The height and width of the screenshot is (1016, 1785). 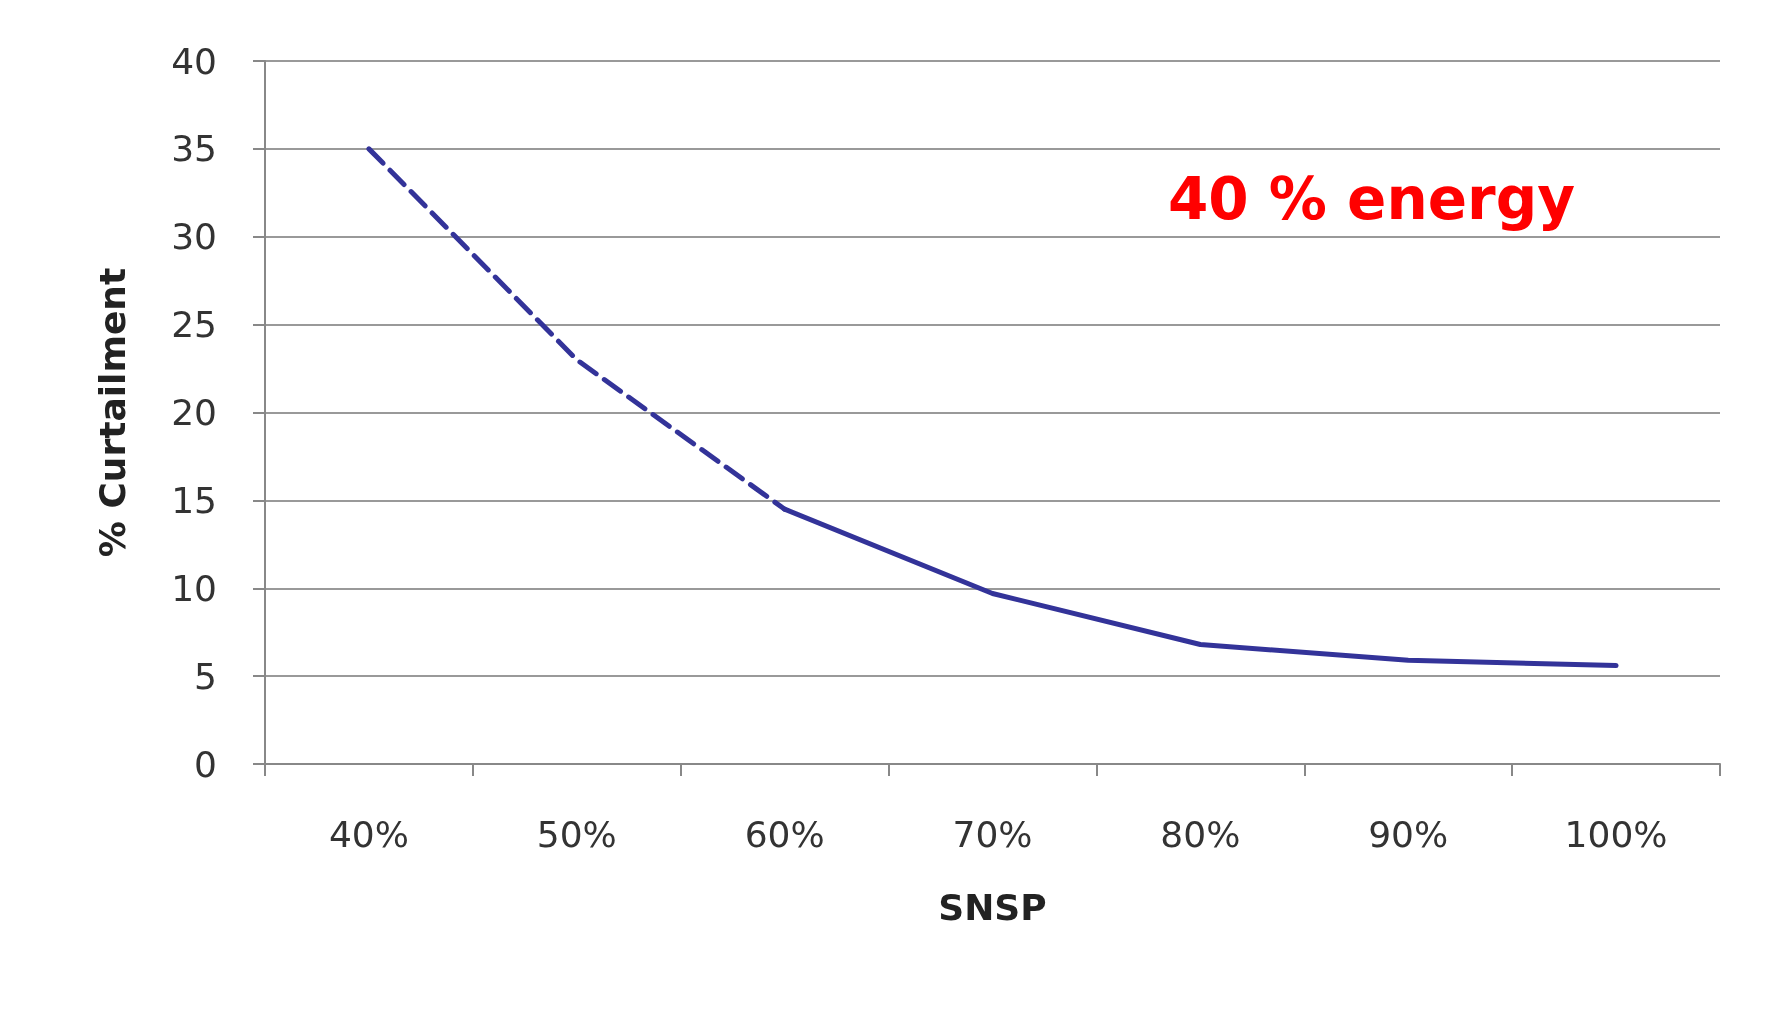 What do you see at coordinates (194, 237) in the screenshot?
I see `y-tick-label: 30` at bounding box center [194, 237].